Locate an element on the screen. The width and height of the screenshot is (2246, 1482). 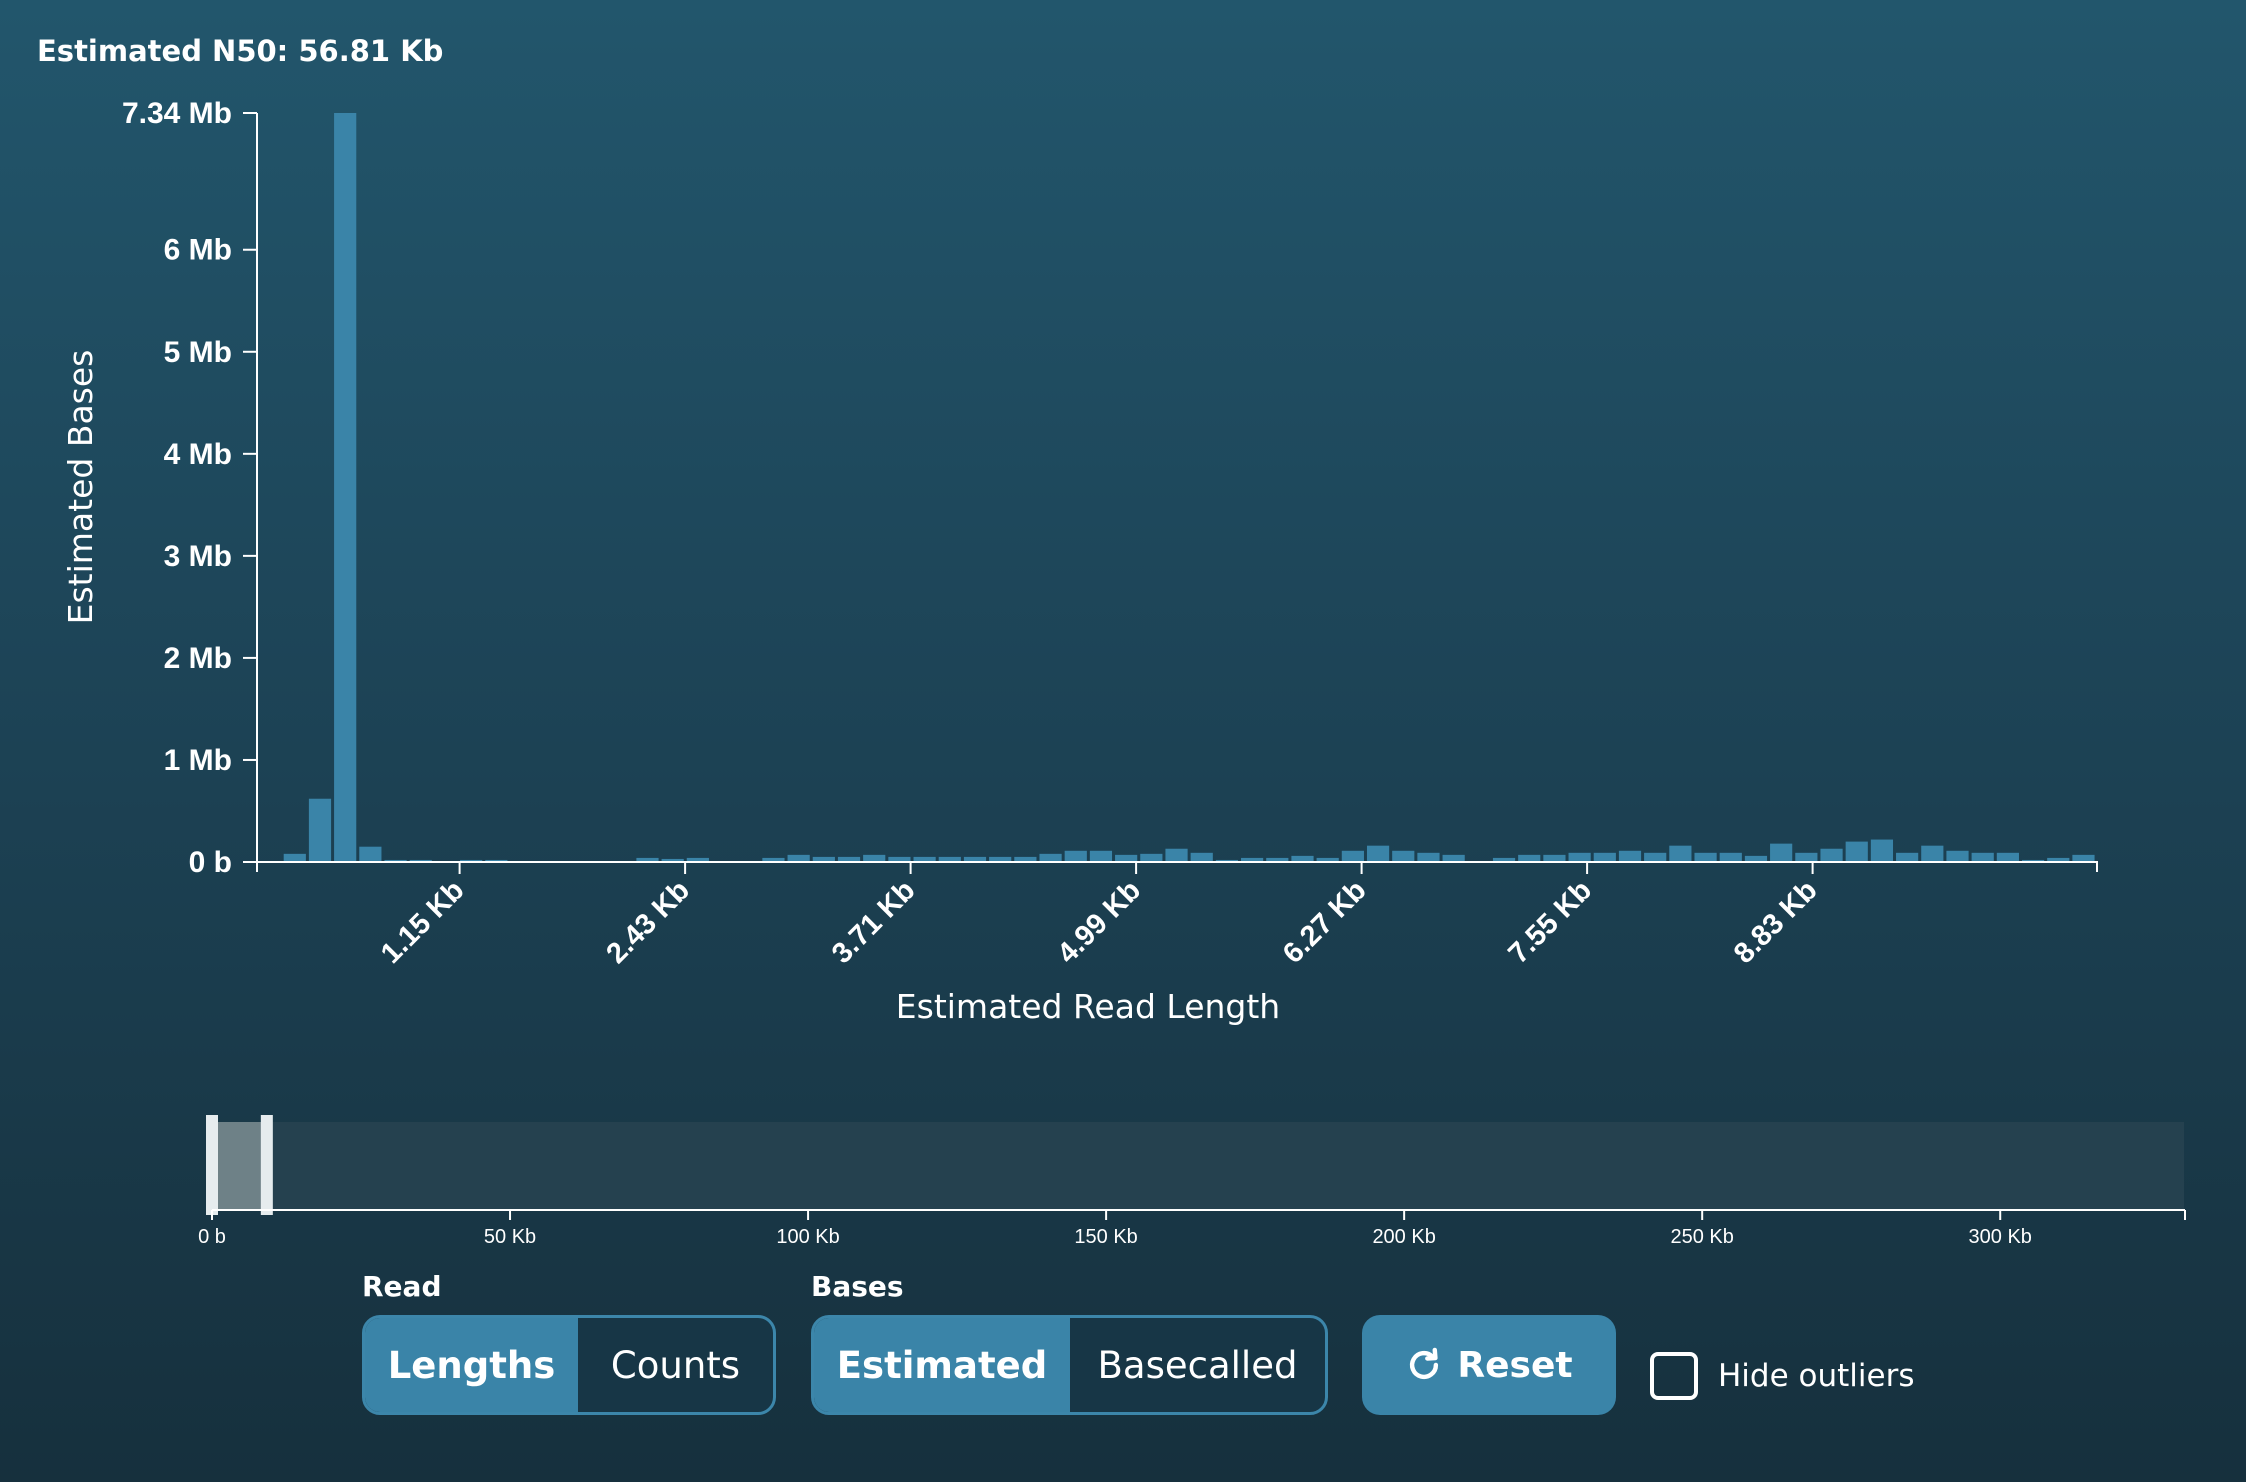
read-counts-button: Counts is located at coordinates (675, 1365).